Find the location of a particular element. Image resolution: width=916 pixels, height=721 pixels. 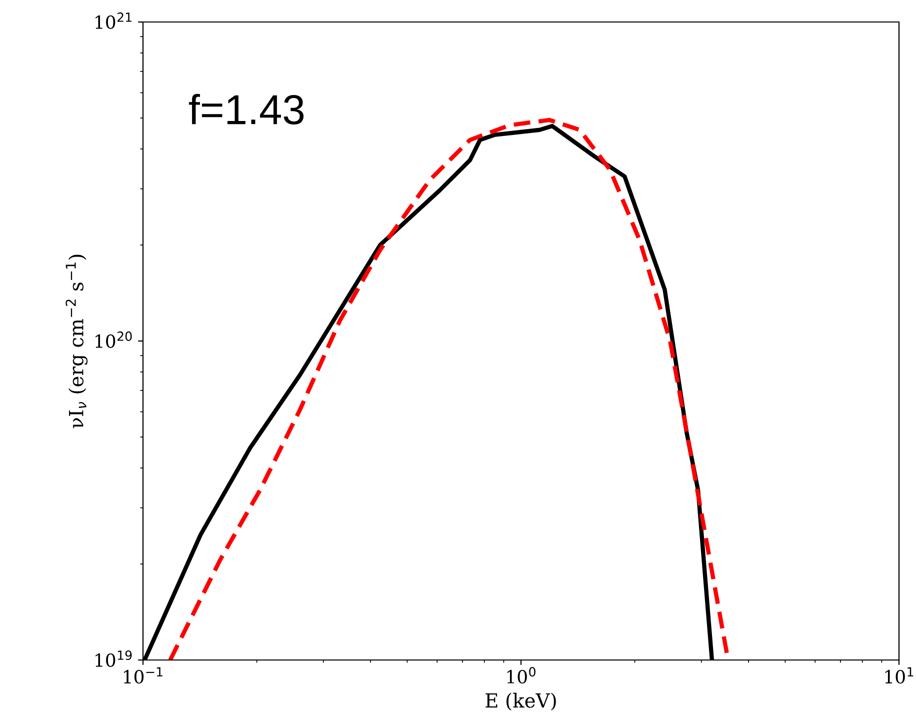

y-tick-label: 10$^{19}$ is located at coordinates (114, 658).